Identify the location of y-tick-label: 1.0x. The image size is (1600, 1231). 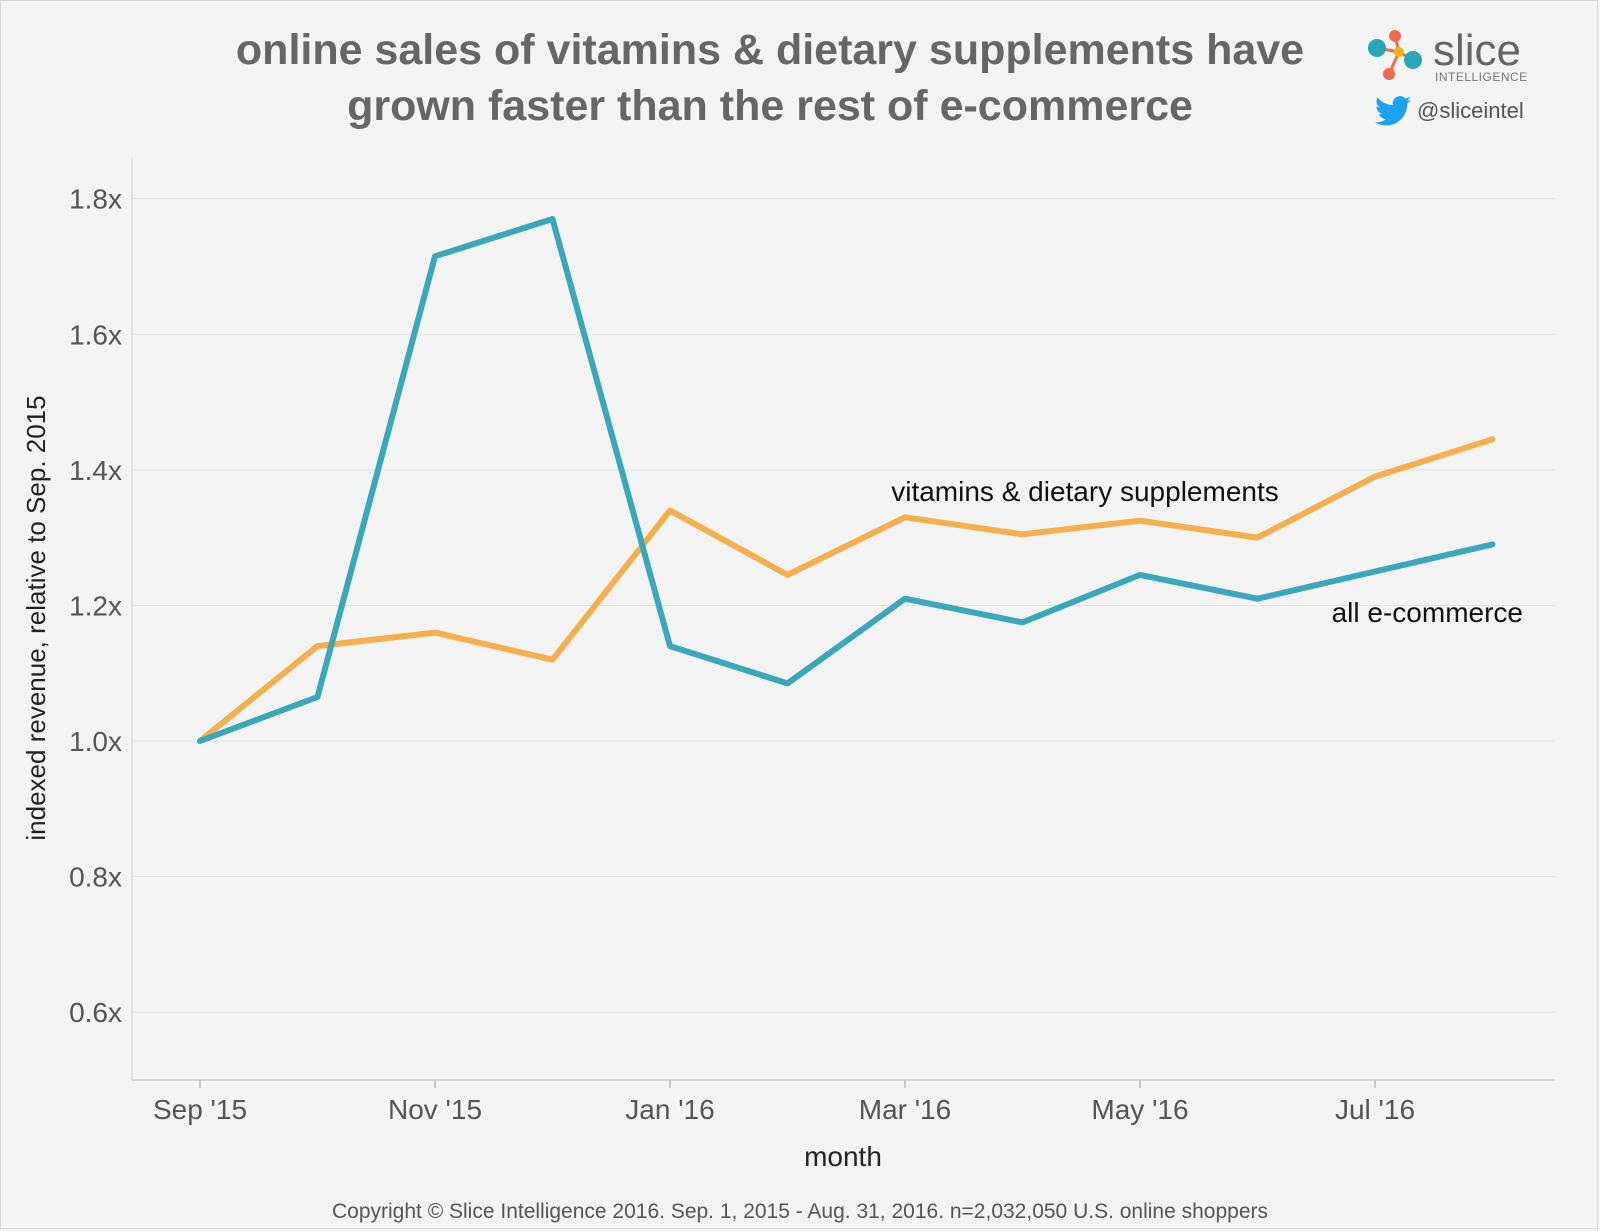
(95, 741).